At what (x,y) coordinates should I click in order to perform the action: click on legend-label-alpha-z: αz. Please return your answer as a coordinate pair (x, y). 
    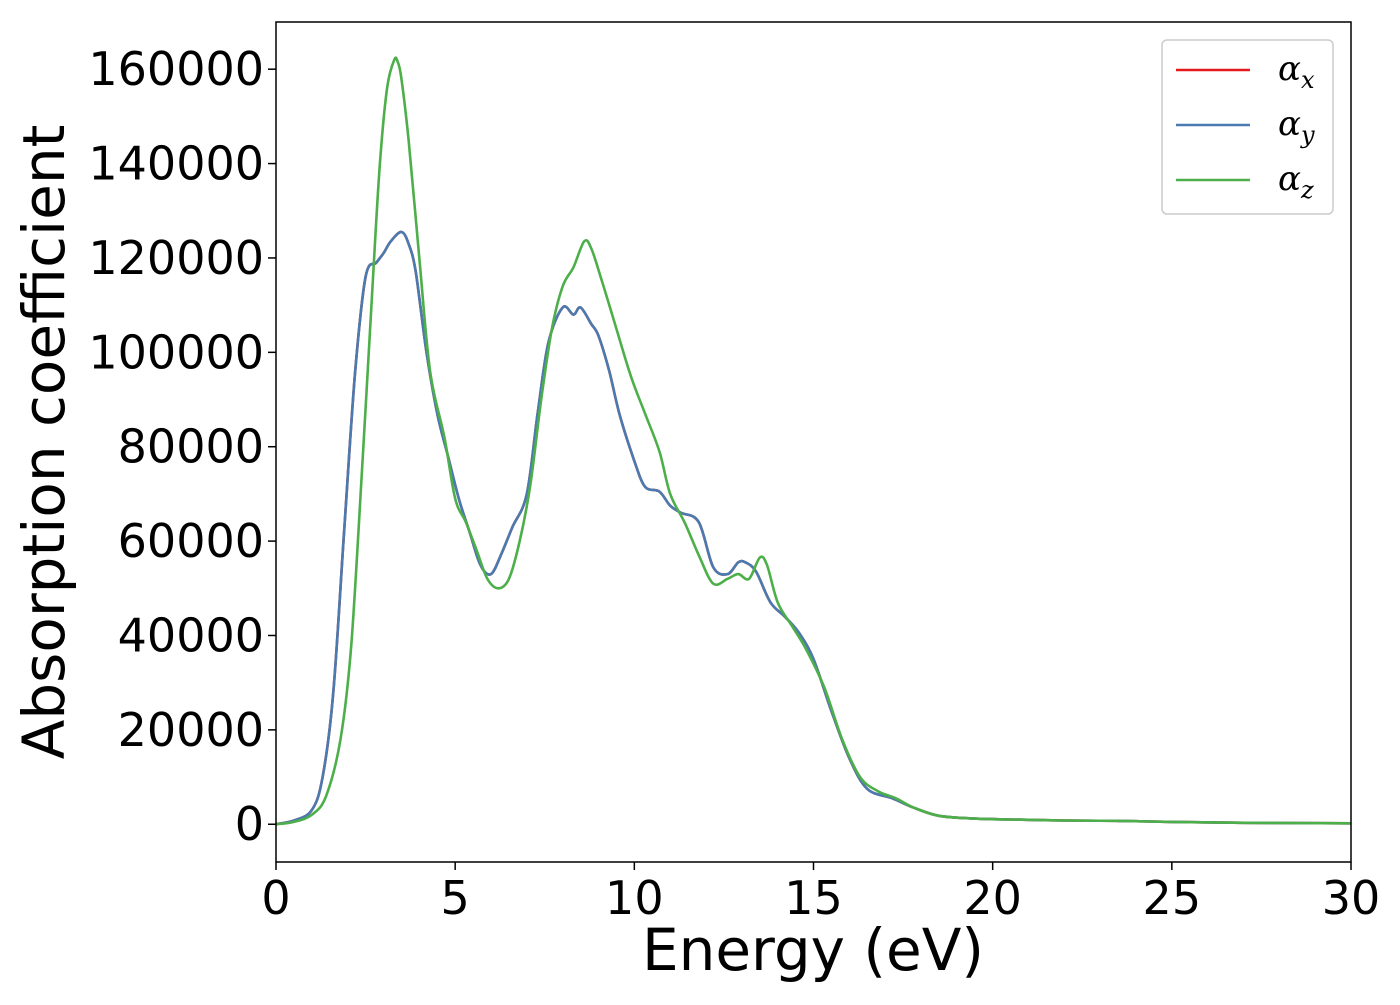
    Looking at the image, I should click on (1296, 181).